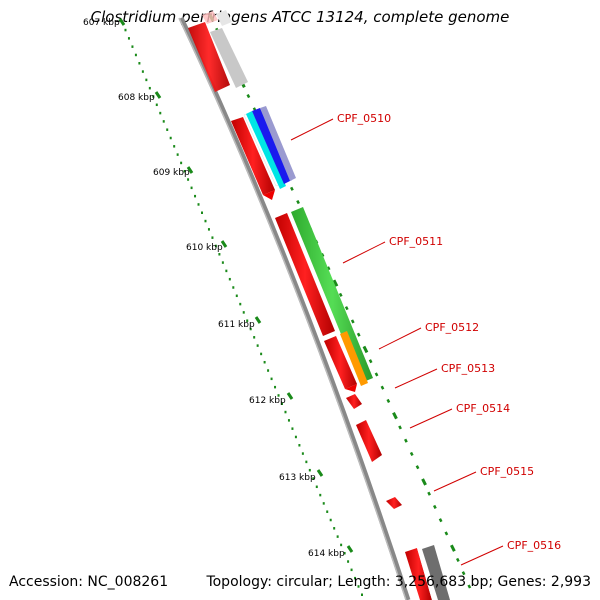  Describe the element at coordinates (267, 401) in the screenshot. I see `scale-tick-label: 612 kbp` at that location.